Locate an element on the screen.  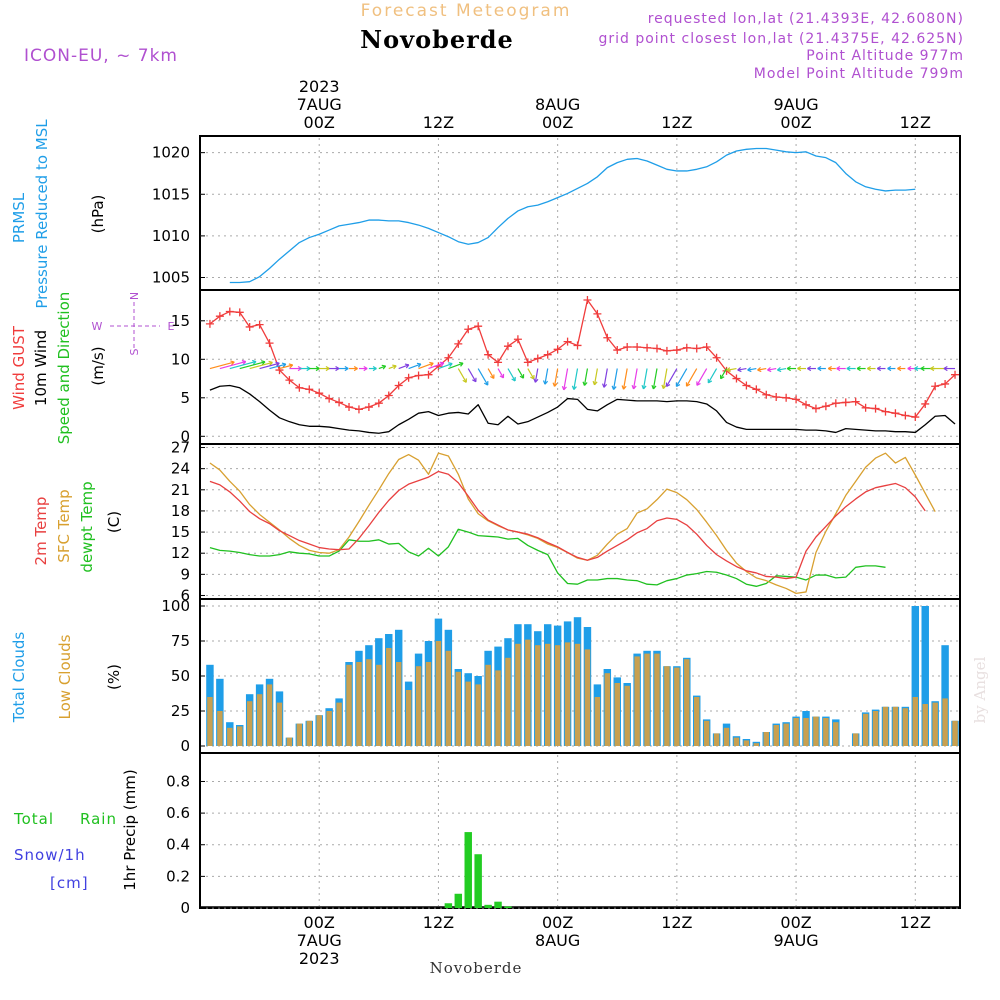
bottom-time-label: 12Z is located at coordinates (438, 922).